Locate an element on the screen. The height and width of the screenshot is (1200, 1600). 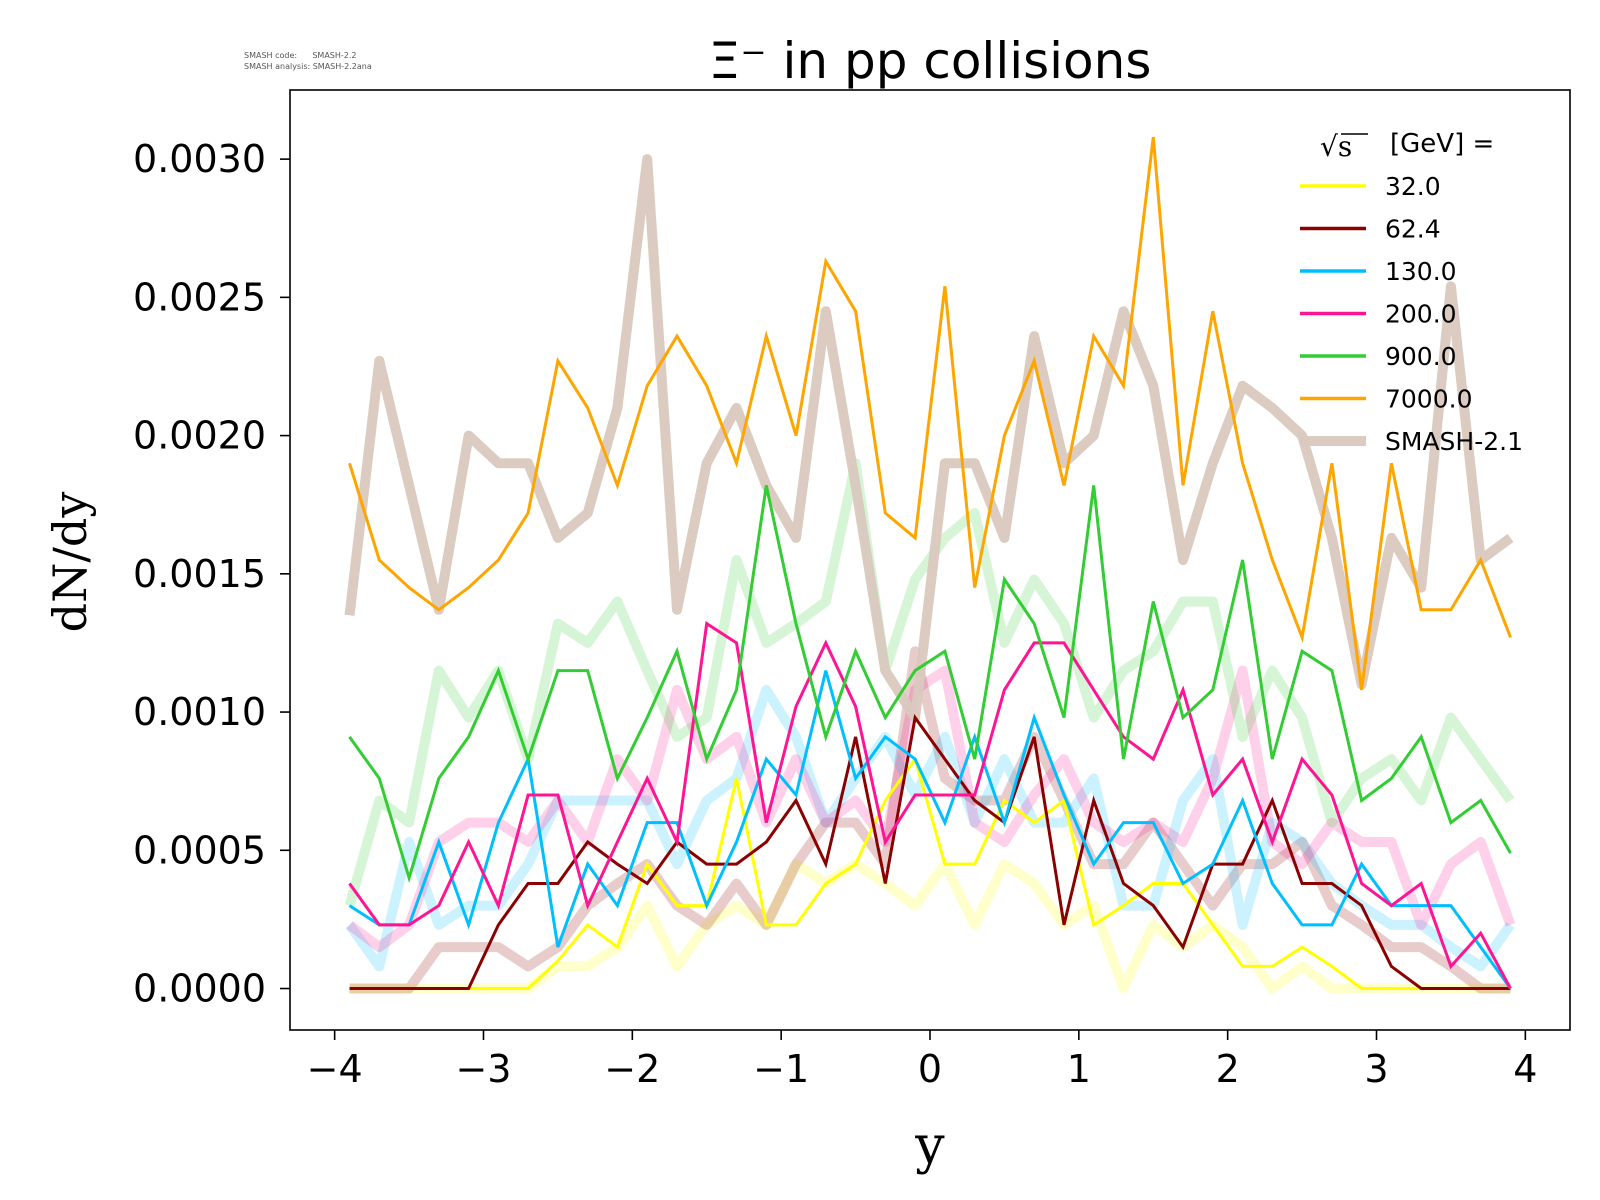
x-tick-label: 1 is located at coordinates (1079, 1069).